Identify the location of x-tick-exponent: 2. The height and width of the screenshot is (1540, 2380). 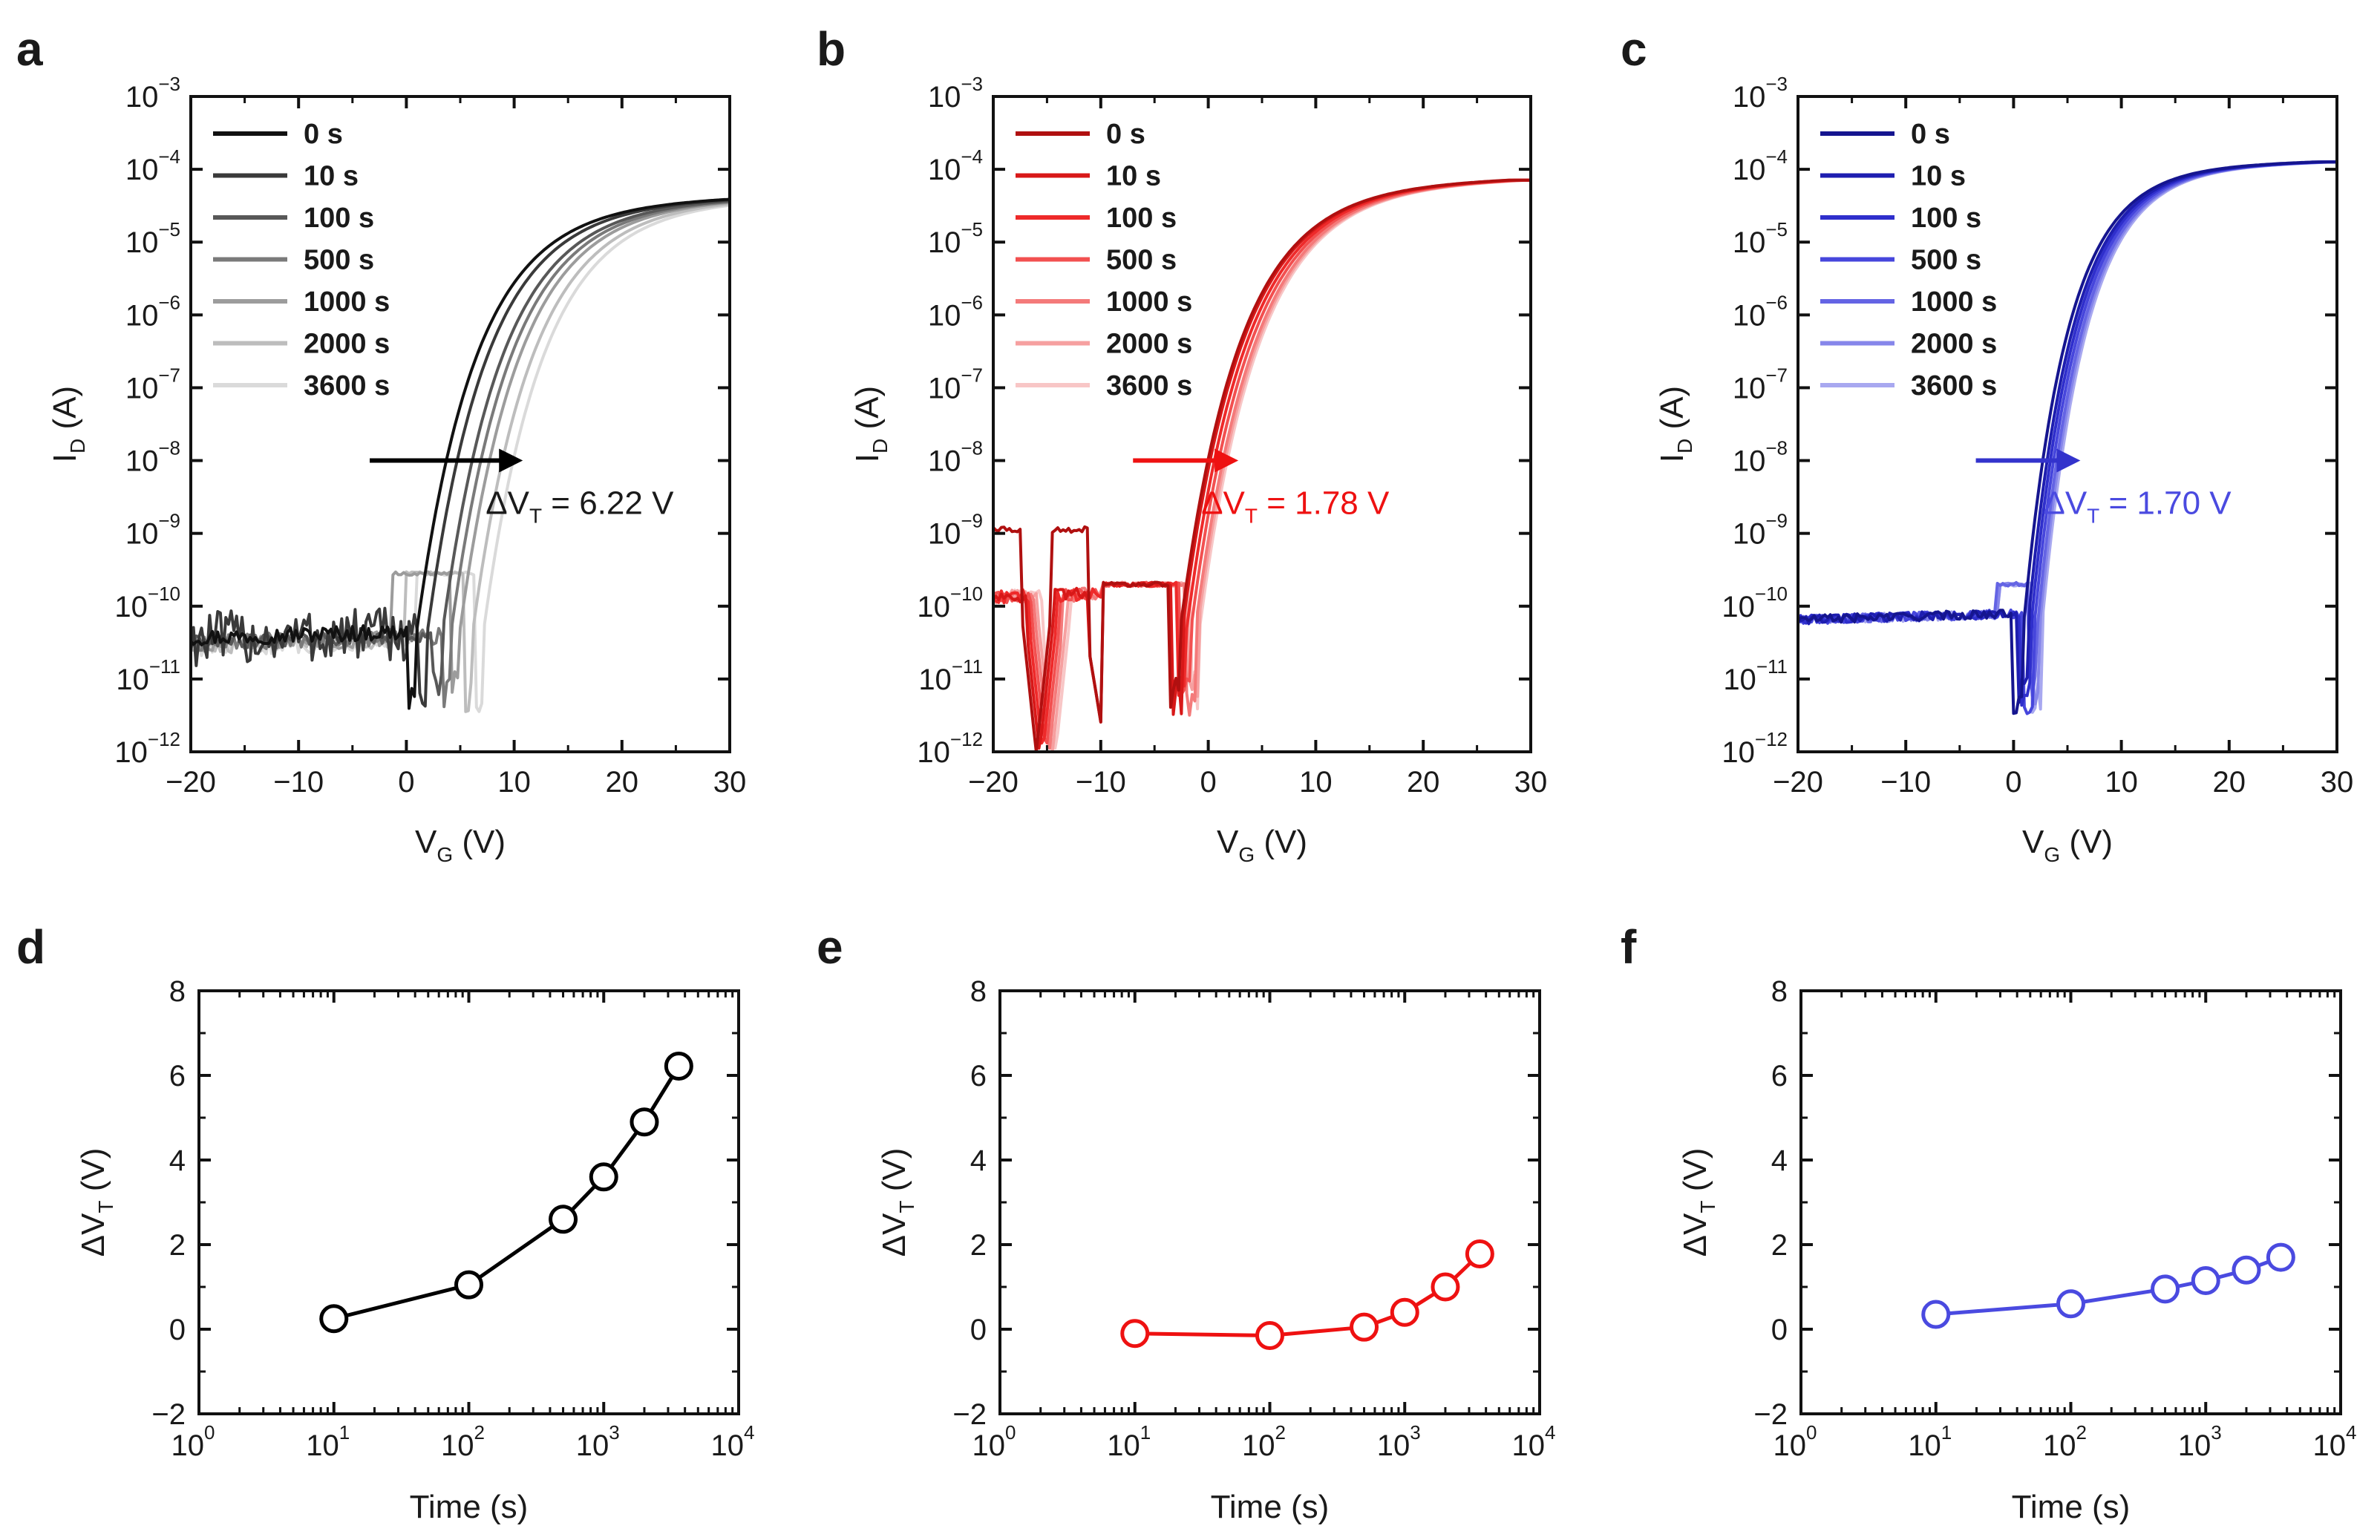
(1280, 1433).